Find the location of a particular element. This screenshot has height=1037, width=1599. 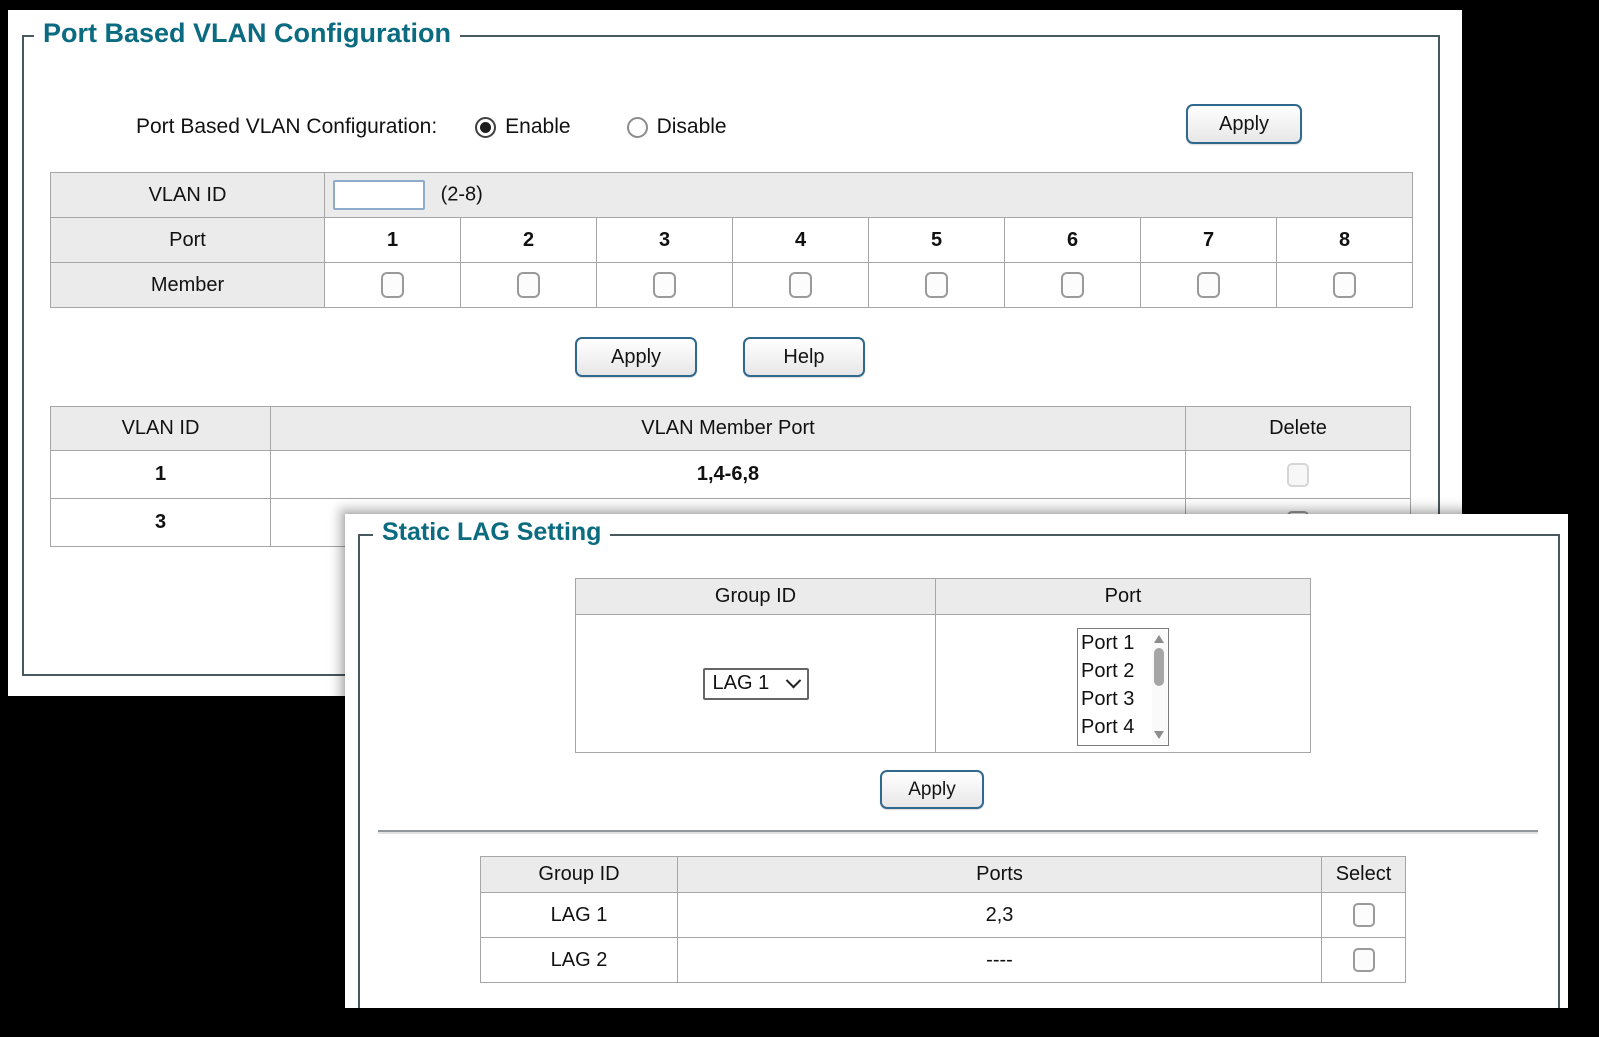

port-row: Port 1 2 3 4 5 6 7 8 is located at coordinates (732, 240).